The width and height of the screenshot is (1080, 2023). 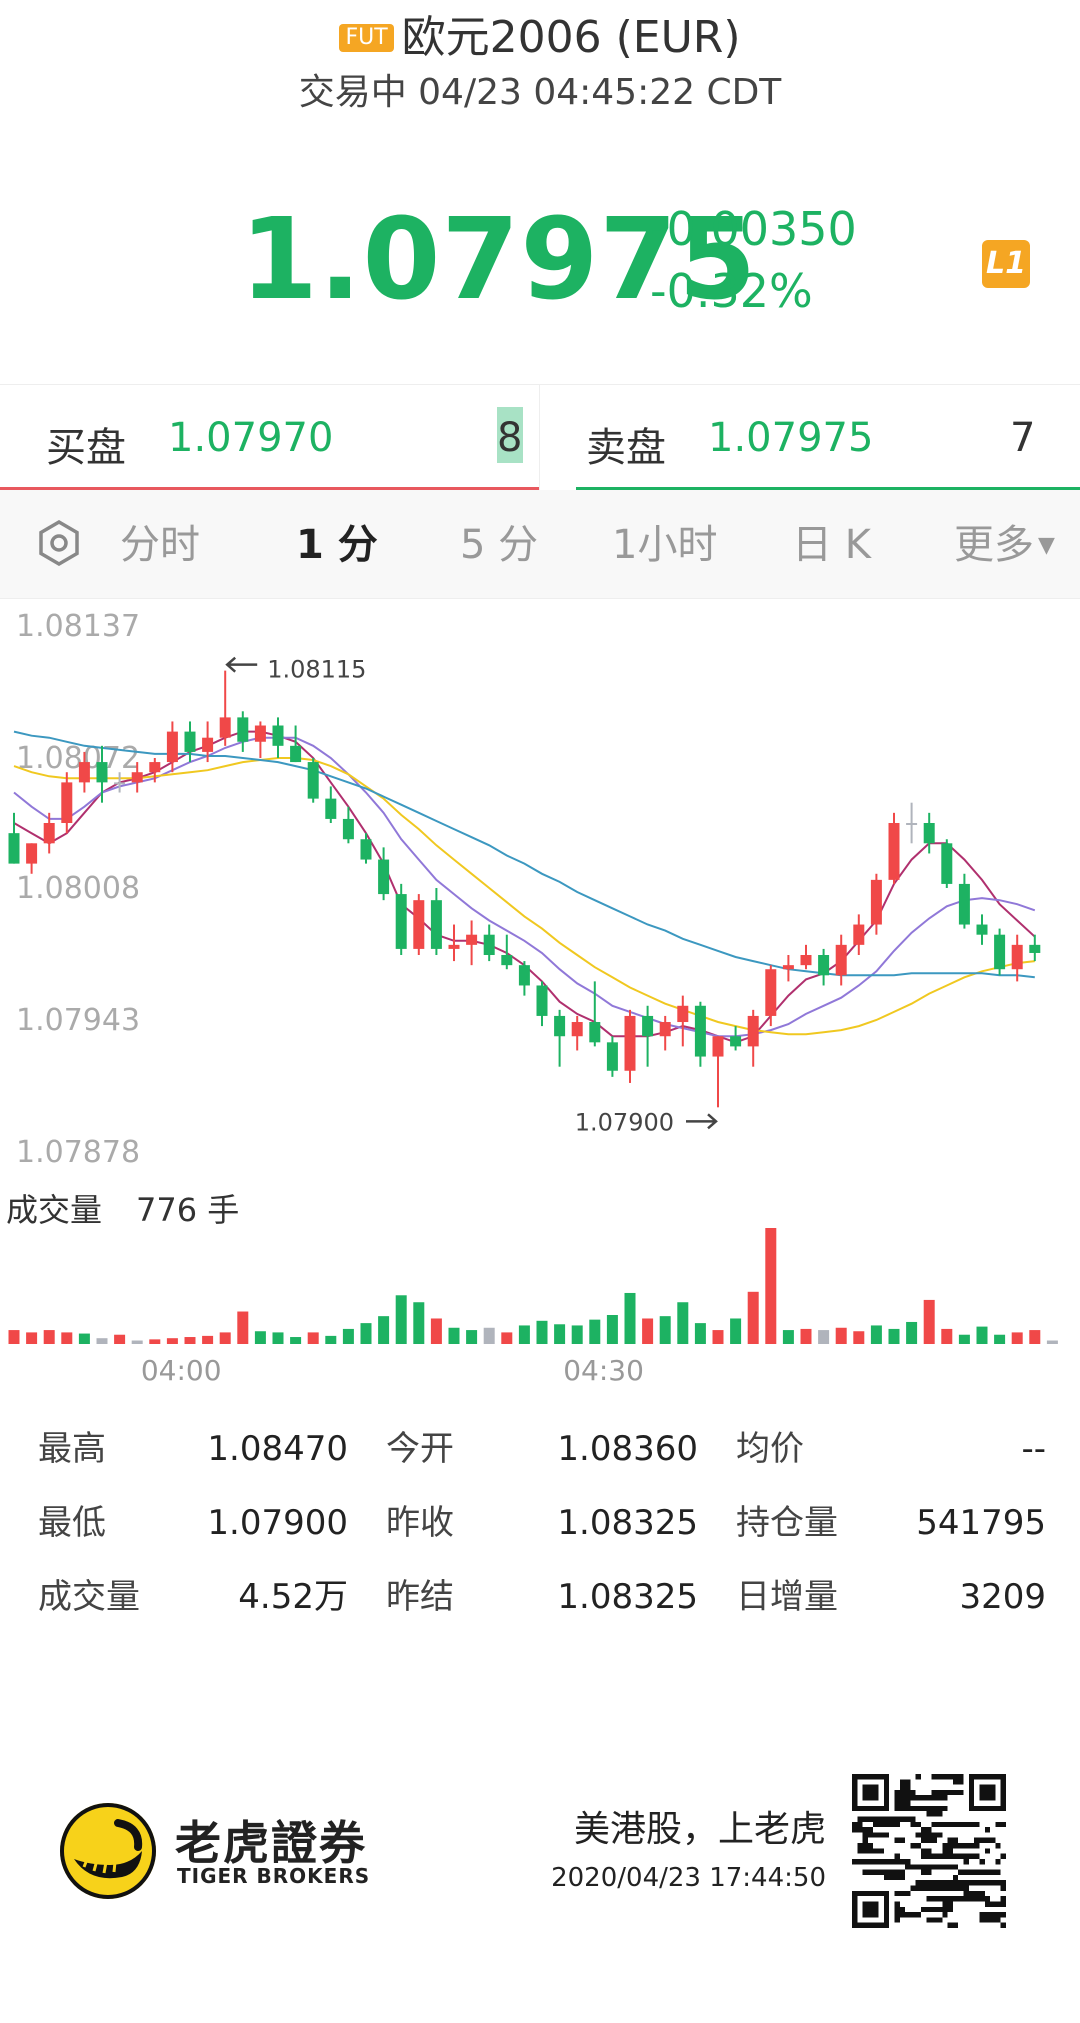 I want to click on moving-averages, so click(x=524, y=887).